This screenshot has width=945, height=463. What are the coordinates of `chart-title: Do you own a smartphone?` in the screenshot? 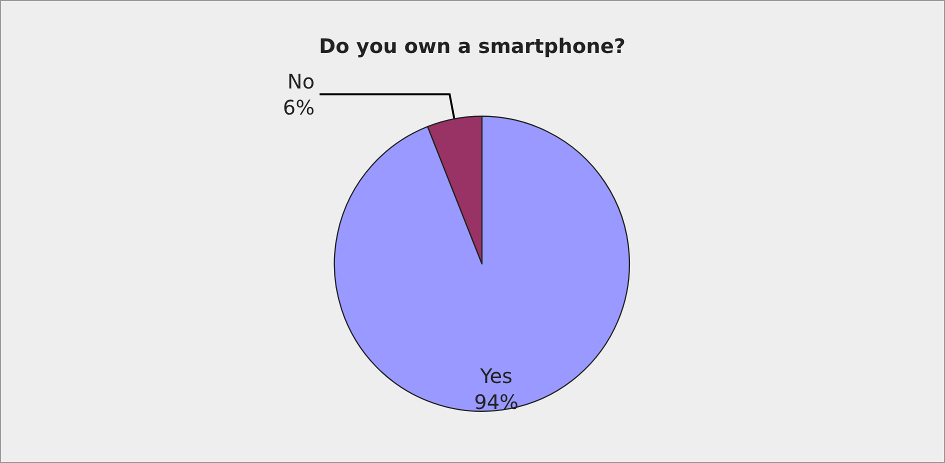 It's located at (472, 46).